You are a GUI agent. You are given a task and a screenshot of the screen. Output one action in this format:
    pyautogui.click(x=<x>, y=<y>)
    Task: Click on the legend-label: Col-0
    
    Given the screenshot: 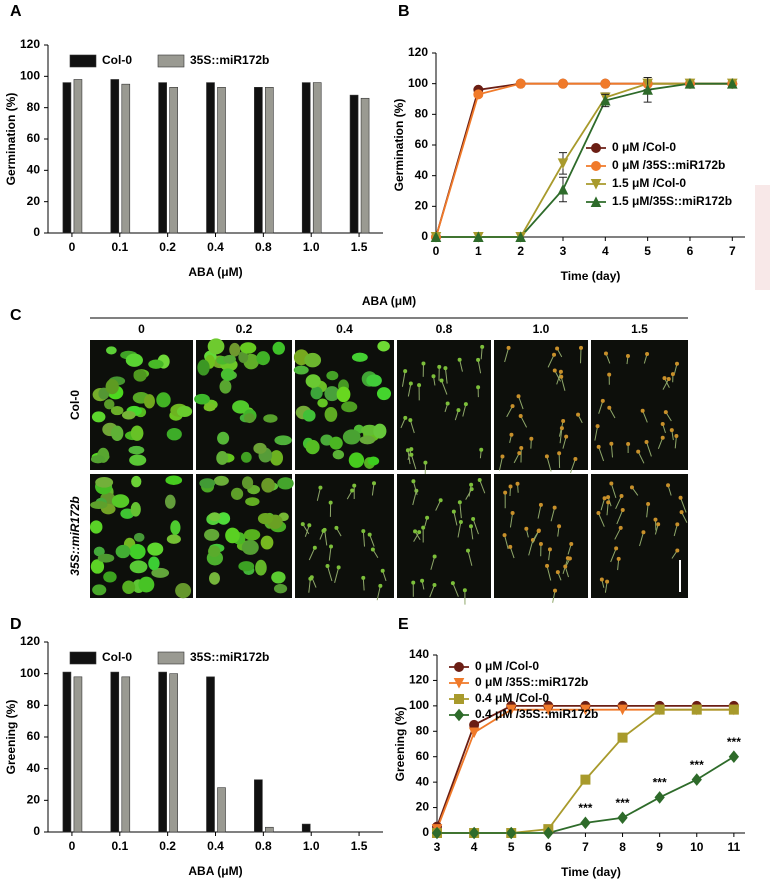 What is the action you would take?
    pyautogui.click(x=117, y=657)
    